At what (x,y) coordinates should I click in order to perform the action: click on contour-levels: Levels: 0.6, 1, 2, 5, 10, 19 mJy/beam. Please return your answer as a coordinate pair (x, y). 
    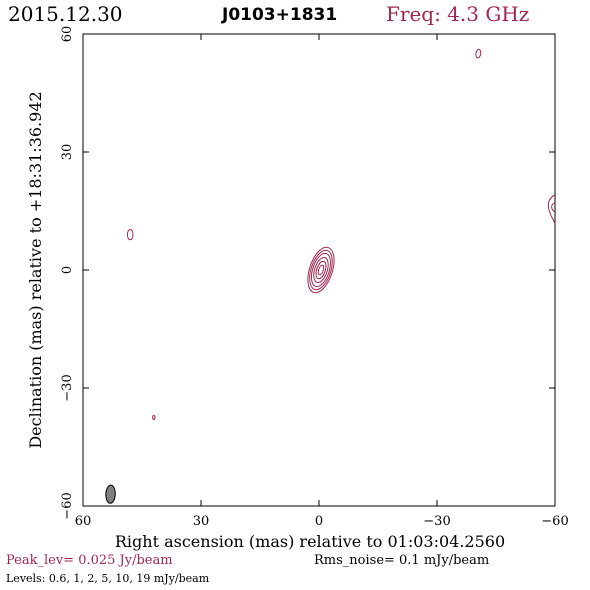
    Looking at the image, I should click on (108, 578).